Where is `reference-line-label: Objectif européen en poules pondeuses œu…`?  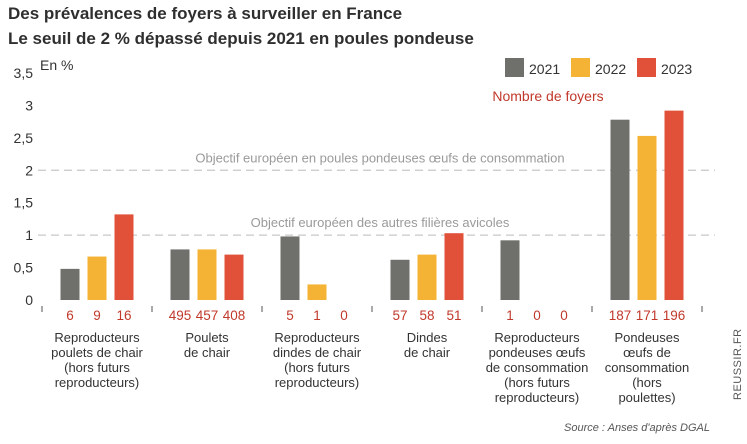
reference-line-label: Objectif européen en poules pondeuses œu… is located at coordinates (379, 157).